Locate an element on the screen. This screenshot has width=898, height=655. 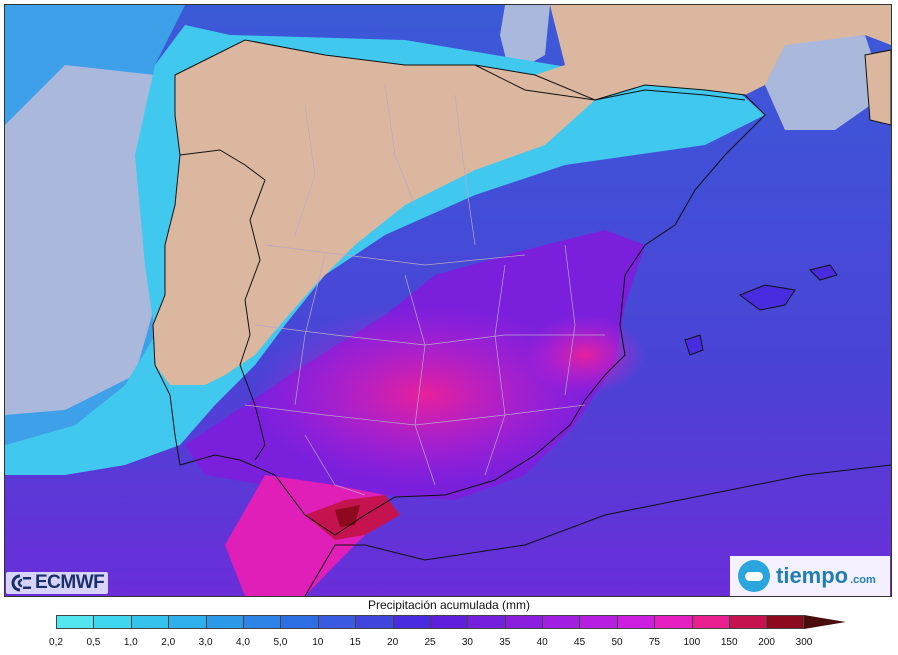
ibiza is located at coordinates (694, 345).